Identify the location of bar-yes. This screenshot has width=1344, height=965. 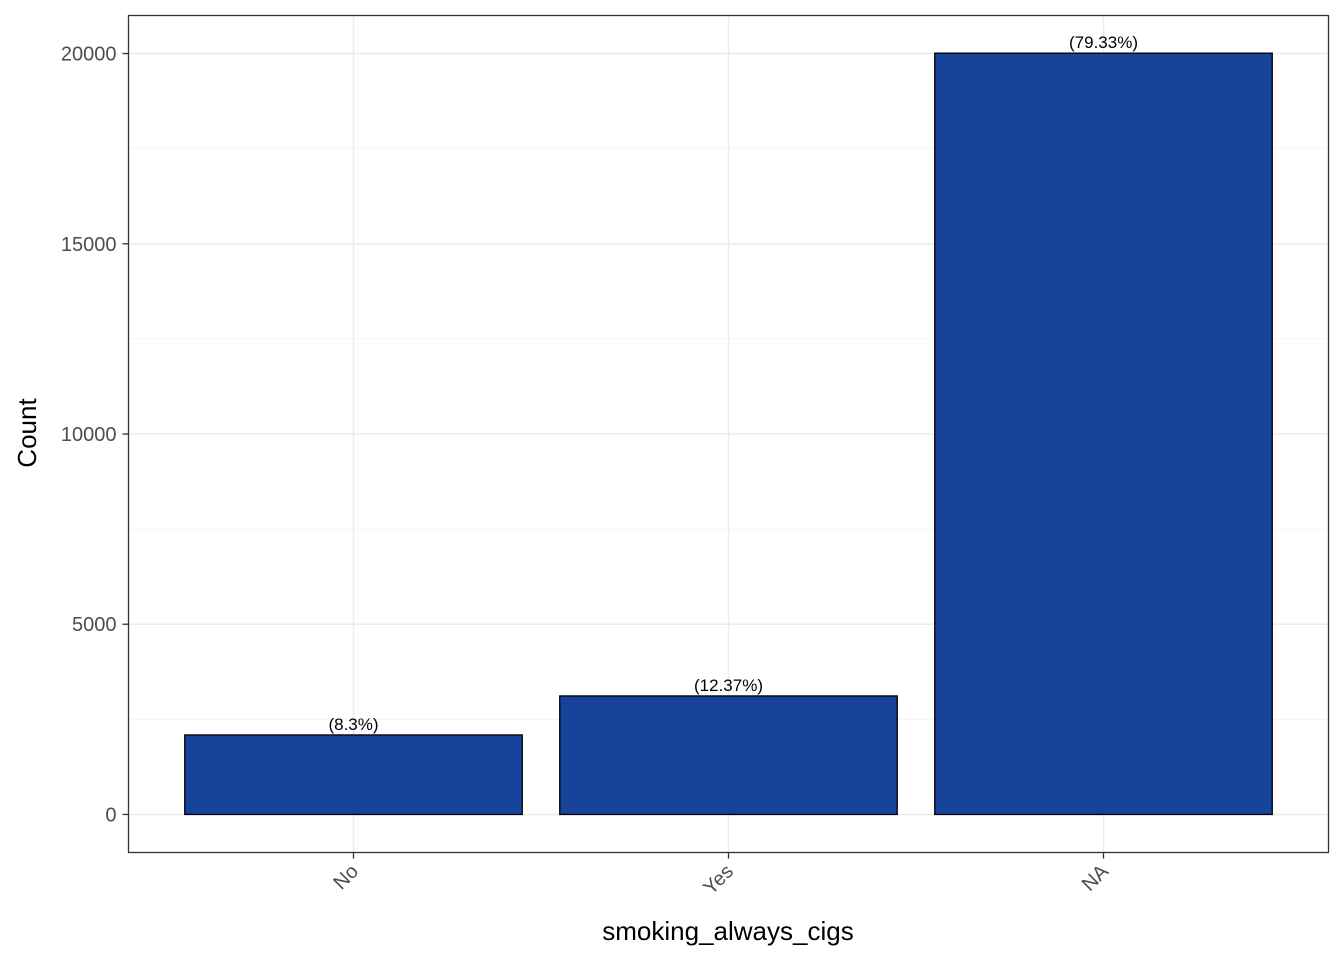
(728, 755).